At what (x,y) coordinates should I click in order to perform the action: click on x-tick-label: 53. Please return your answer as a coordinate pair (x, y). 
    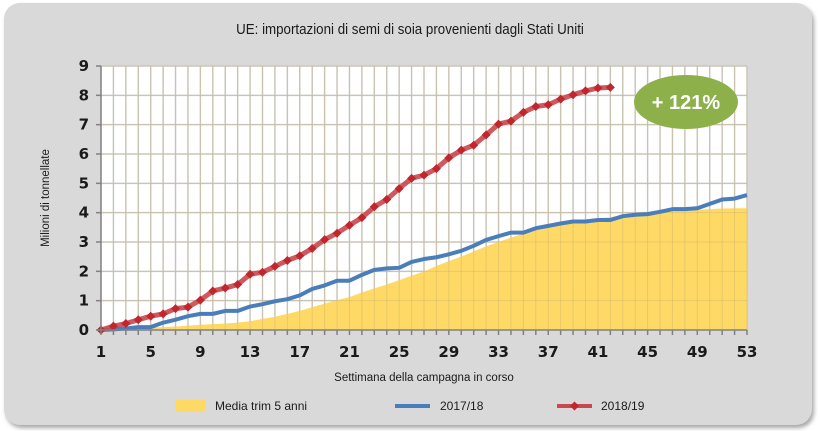
    Looking at the image, I should click on (747, 352).